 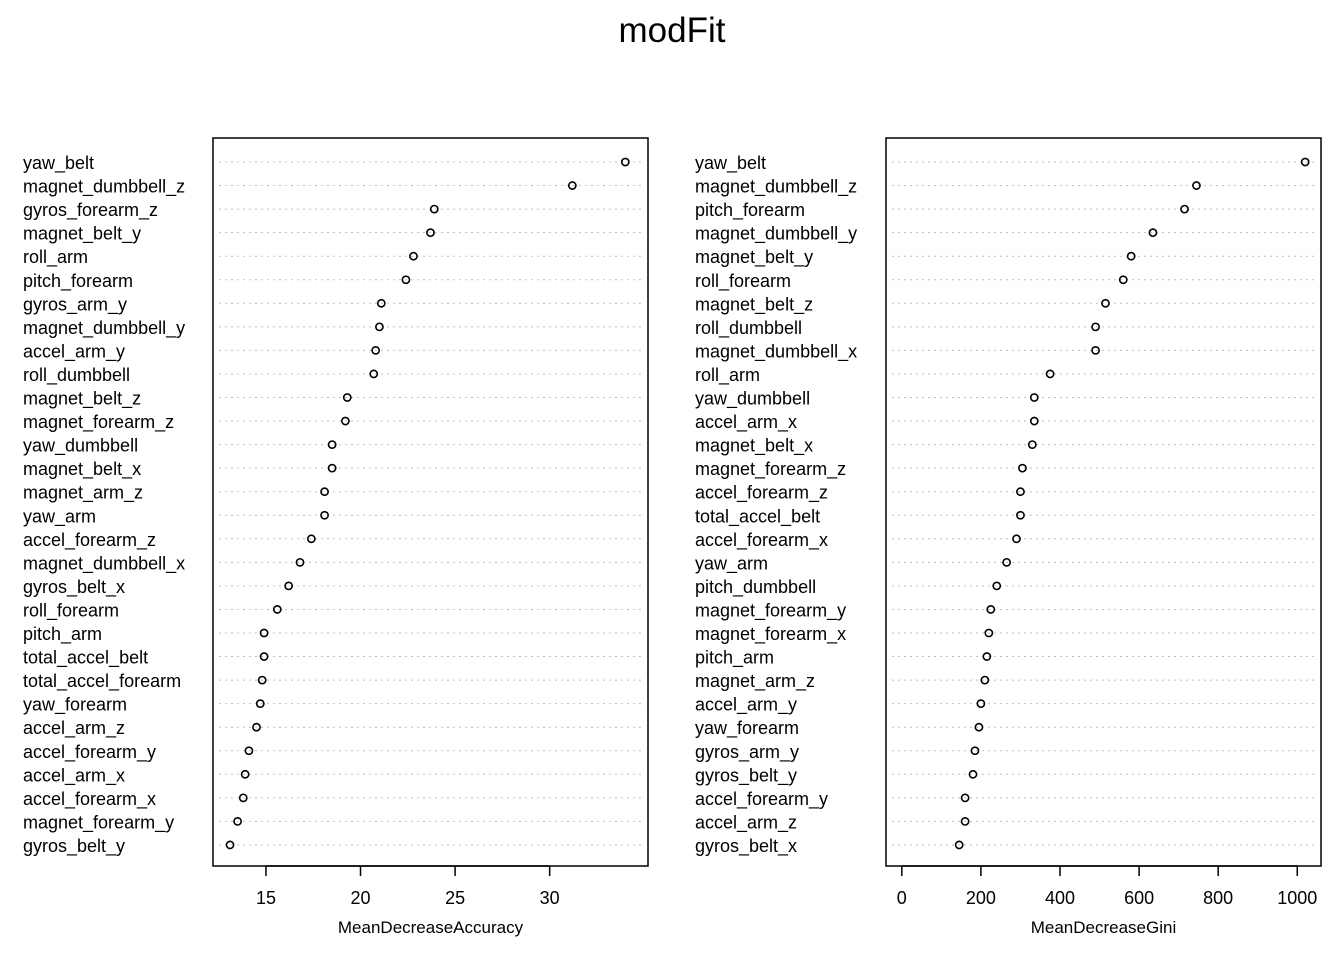 I want to click on variable-label: gyros_forearm_z, so click(x=90, y=210).